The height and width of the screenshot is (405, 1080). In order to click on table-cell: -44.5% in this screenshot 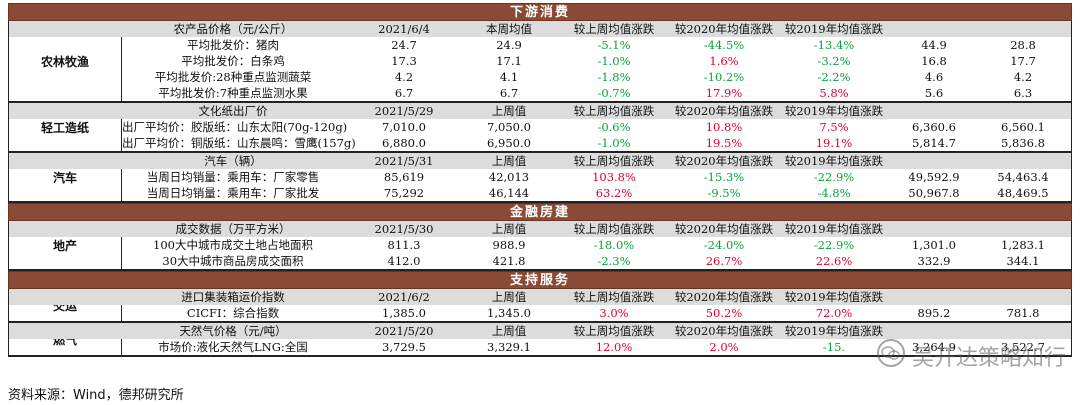, I will do `click(724, 45)`.